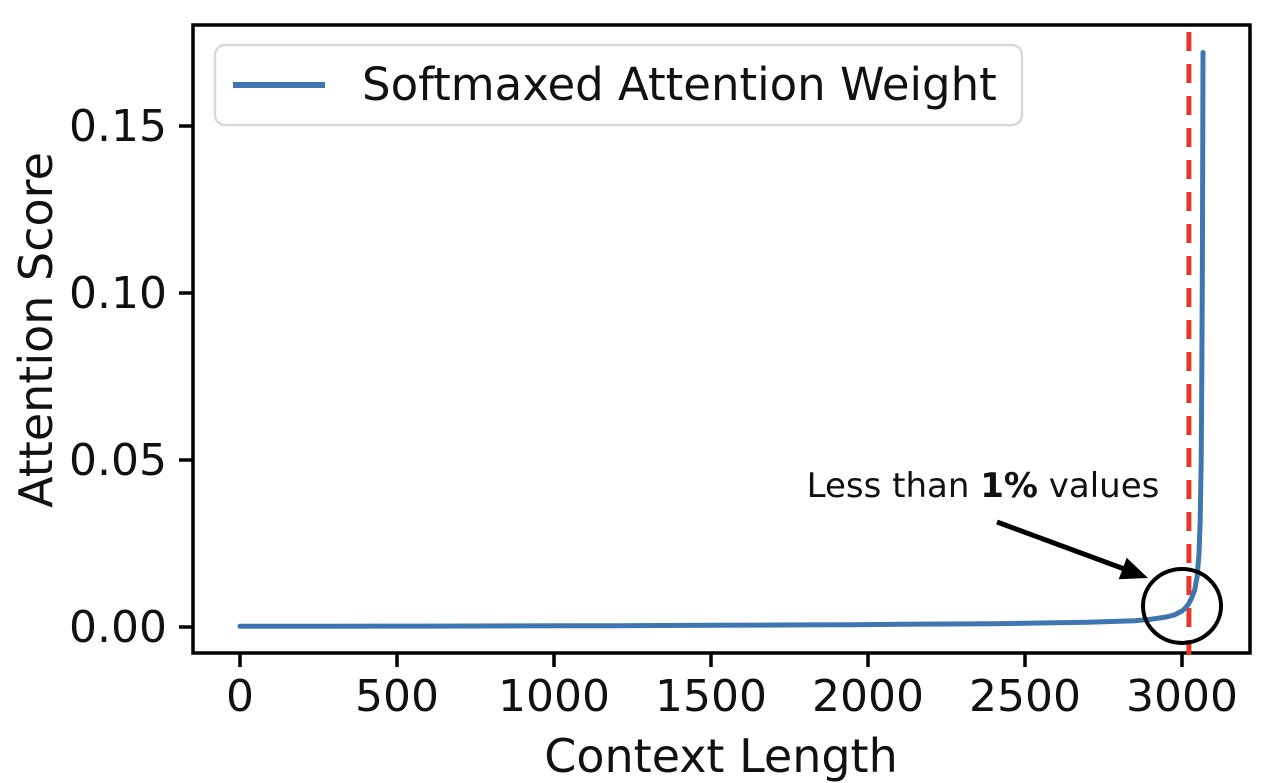  What do you see at coordinates (1182, 605) in the screenshot?
I see `highlight-circle` at bounding box center [1182, 605].